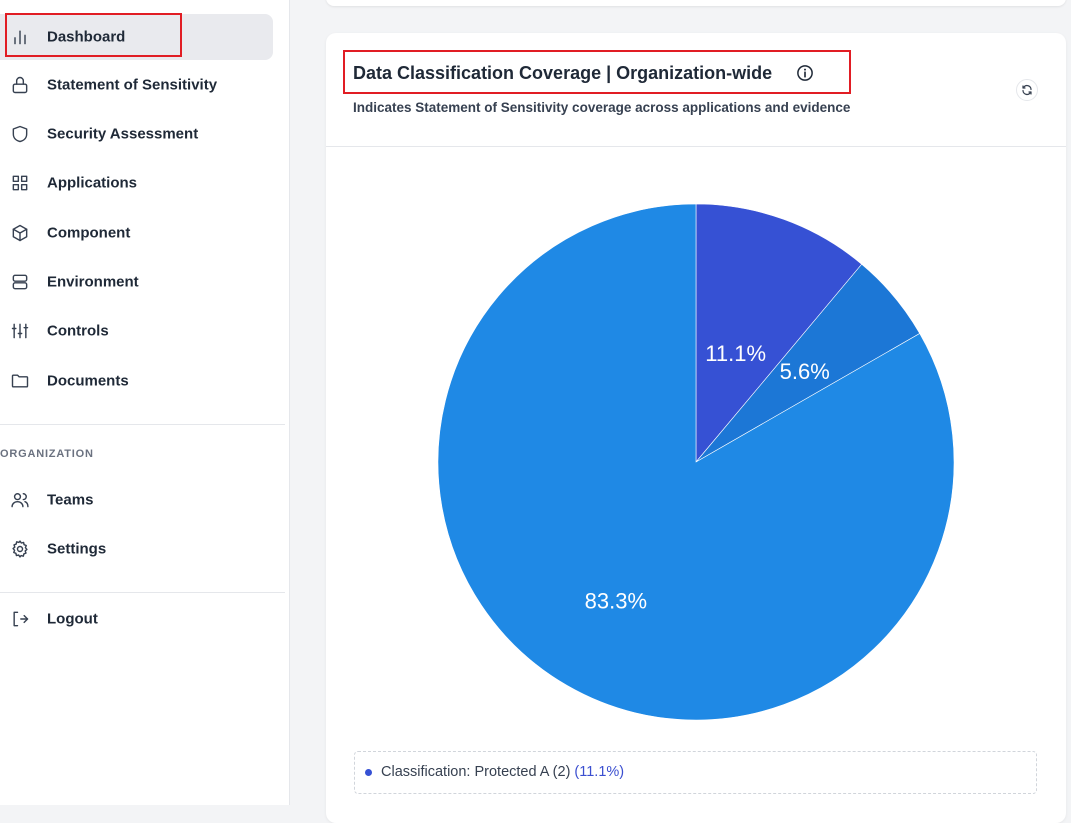 The image size is (1071, 823). I want to click on sidebar-item-environment: Environment, so click(136, 282).